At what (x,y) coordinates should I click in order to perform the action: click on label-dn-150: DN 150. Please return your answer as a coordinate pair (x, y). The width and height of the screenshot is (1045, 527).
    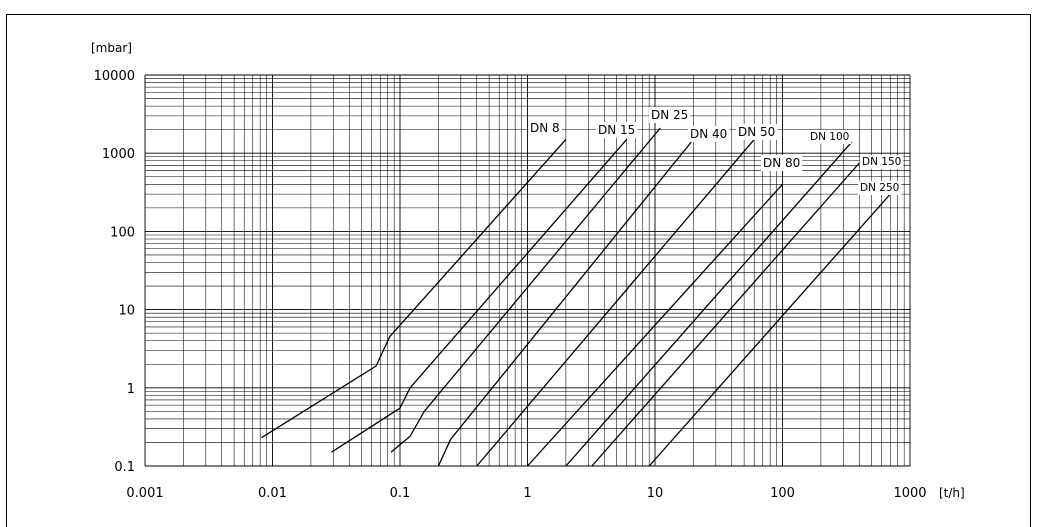
    Looking at the image, I should click on (881, 162).